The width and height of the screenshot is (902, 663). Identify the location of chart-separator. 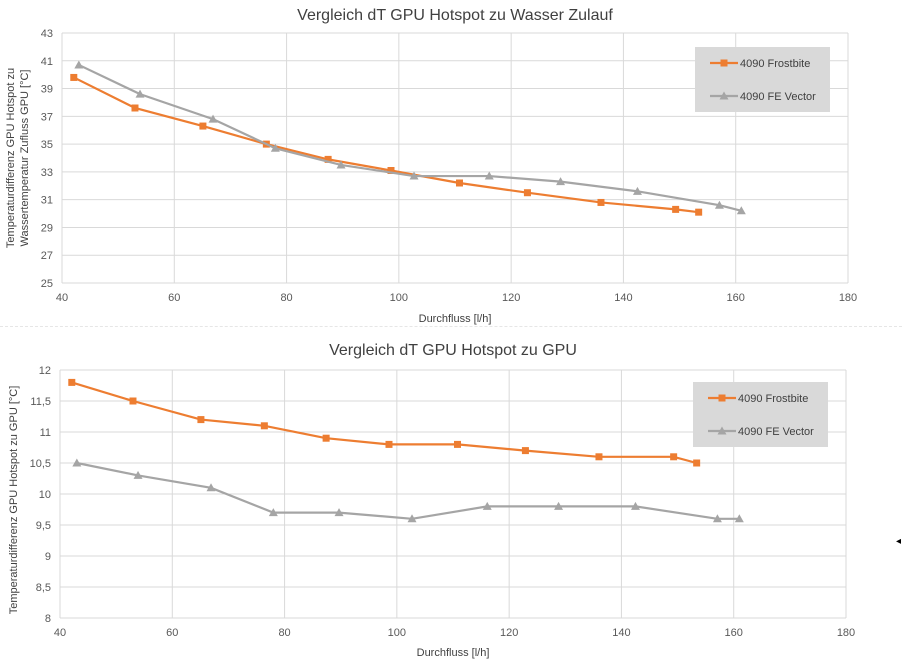
(451, 326).